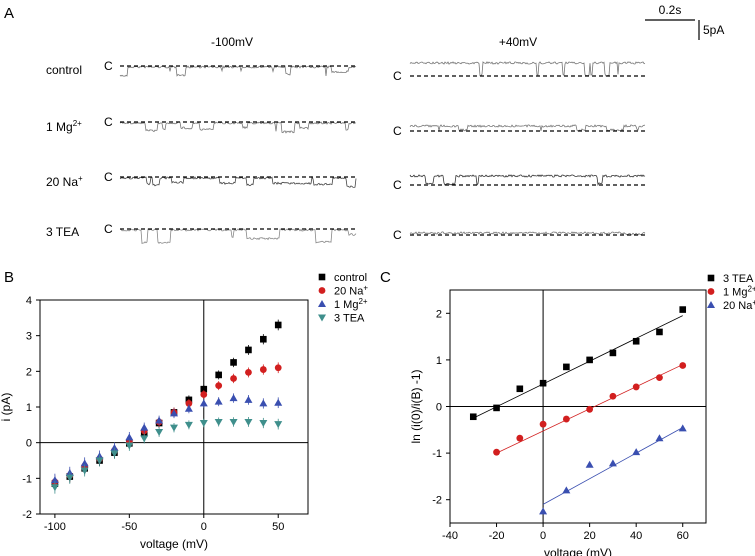 The height and width of the screenshot is (556, 755). What do you see at coordinates (636, 536) in the screenshot?
I see `x-tick-label: 40` at bounding box center [636, 536].